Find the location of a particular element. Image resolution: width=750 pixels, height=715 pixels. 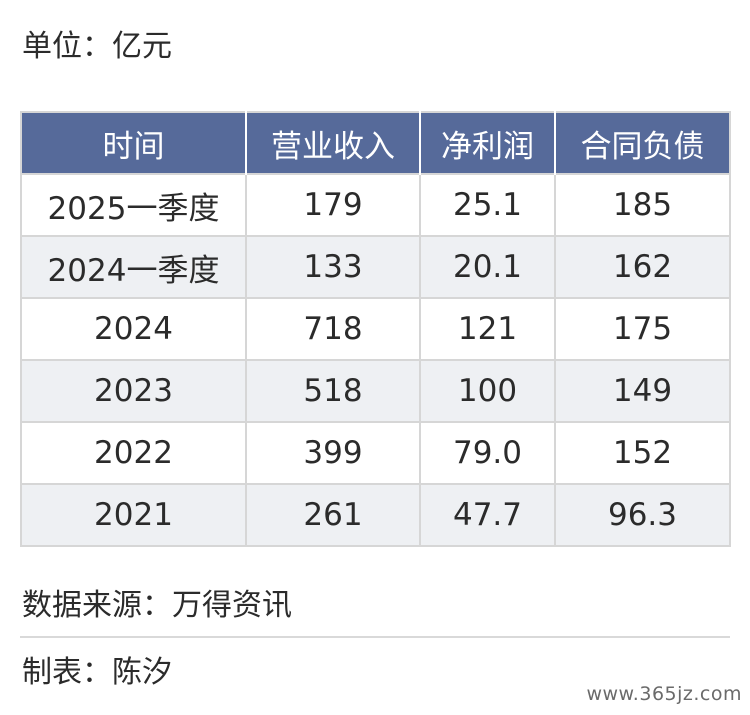

table-row: 2022 399 79.0 152 is located at coordinates (375, 452).